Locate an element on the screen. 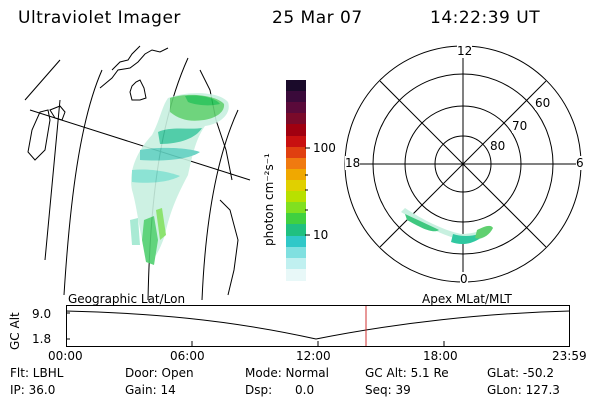  date-label: 25 Mar 07 is located at coordinates (317, 18).